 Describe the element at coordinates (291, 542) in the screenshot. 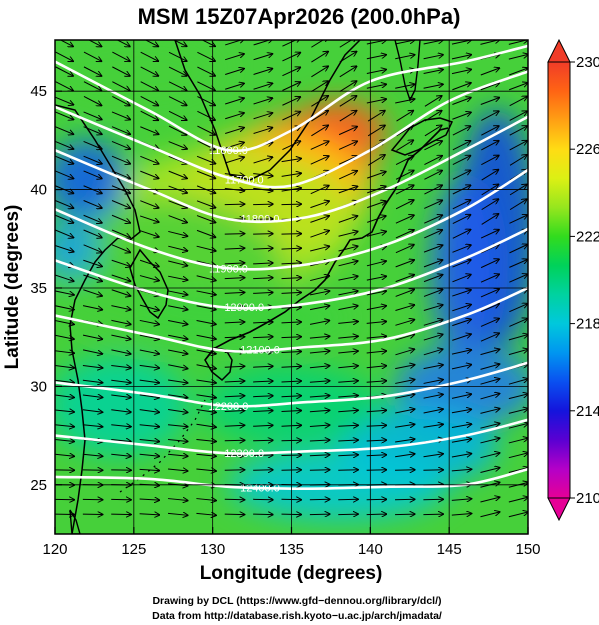

I see `x-axis: 120 125 130 135 140 145 150` at that location.